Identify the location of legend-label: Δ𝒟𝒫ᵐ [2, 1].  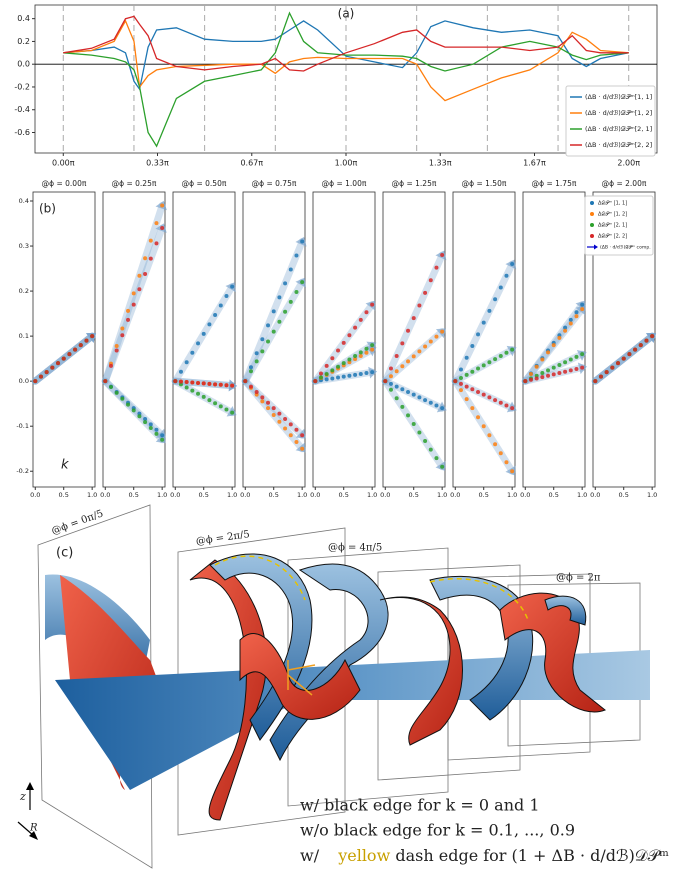
(612, 226).